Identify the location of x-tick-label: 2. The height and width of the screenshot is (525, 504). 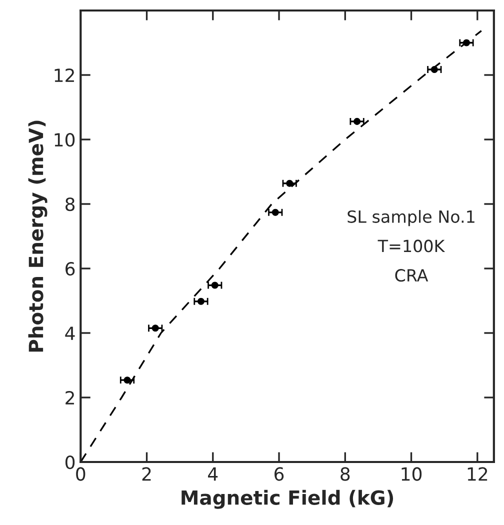
(146, 474).